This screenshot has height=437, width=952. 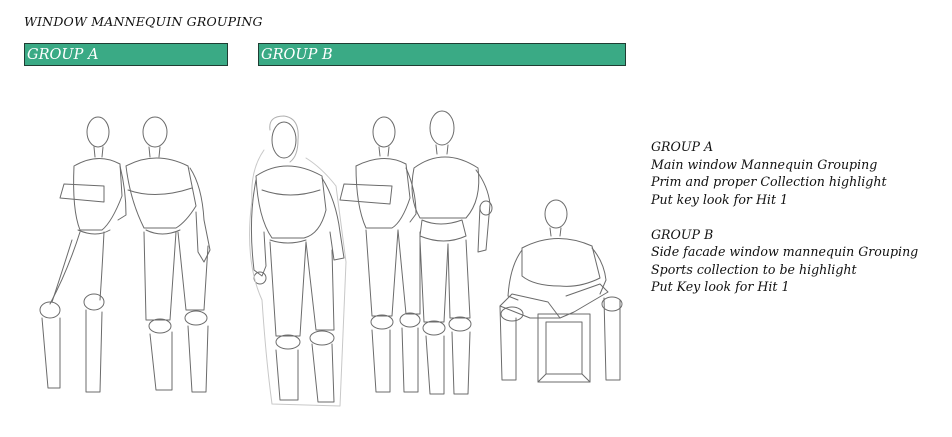 I want to click on group-a-notes-heading: GROUP A, so click(x=682, y=146).